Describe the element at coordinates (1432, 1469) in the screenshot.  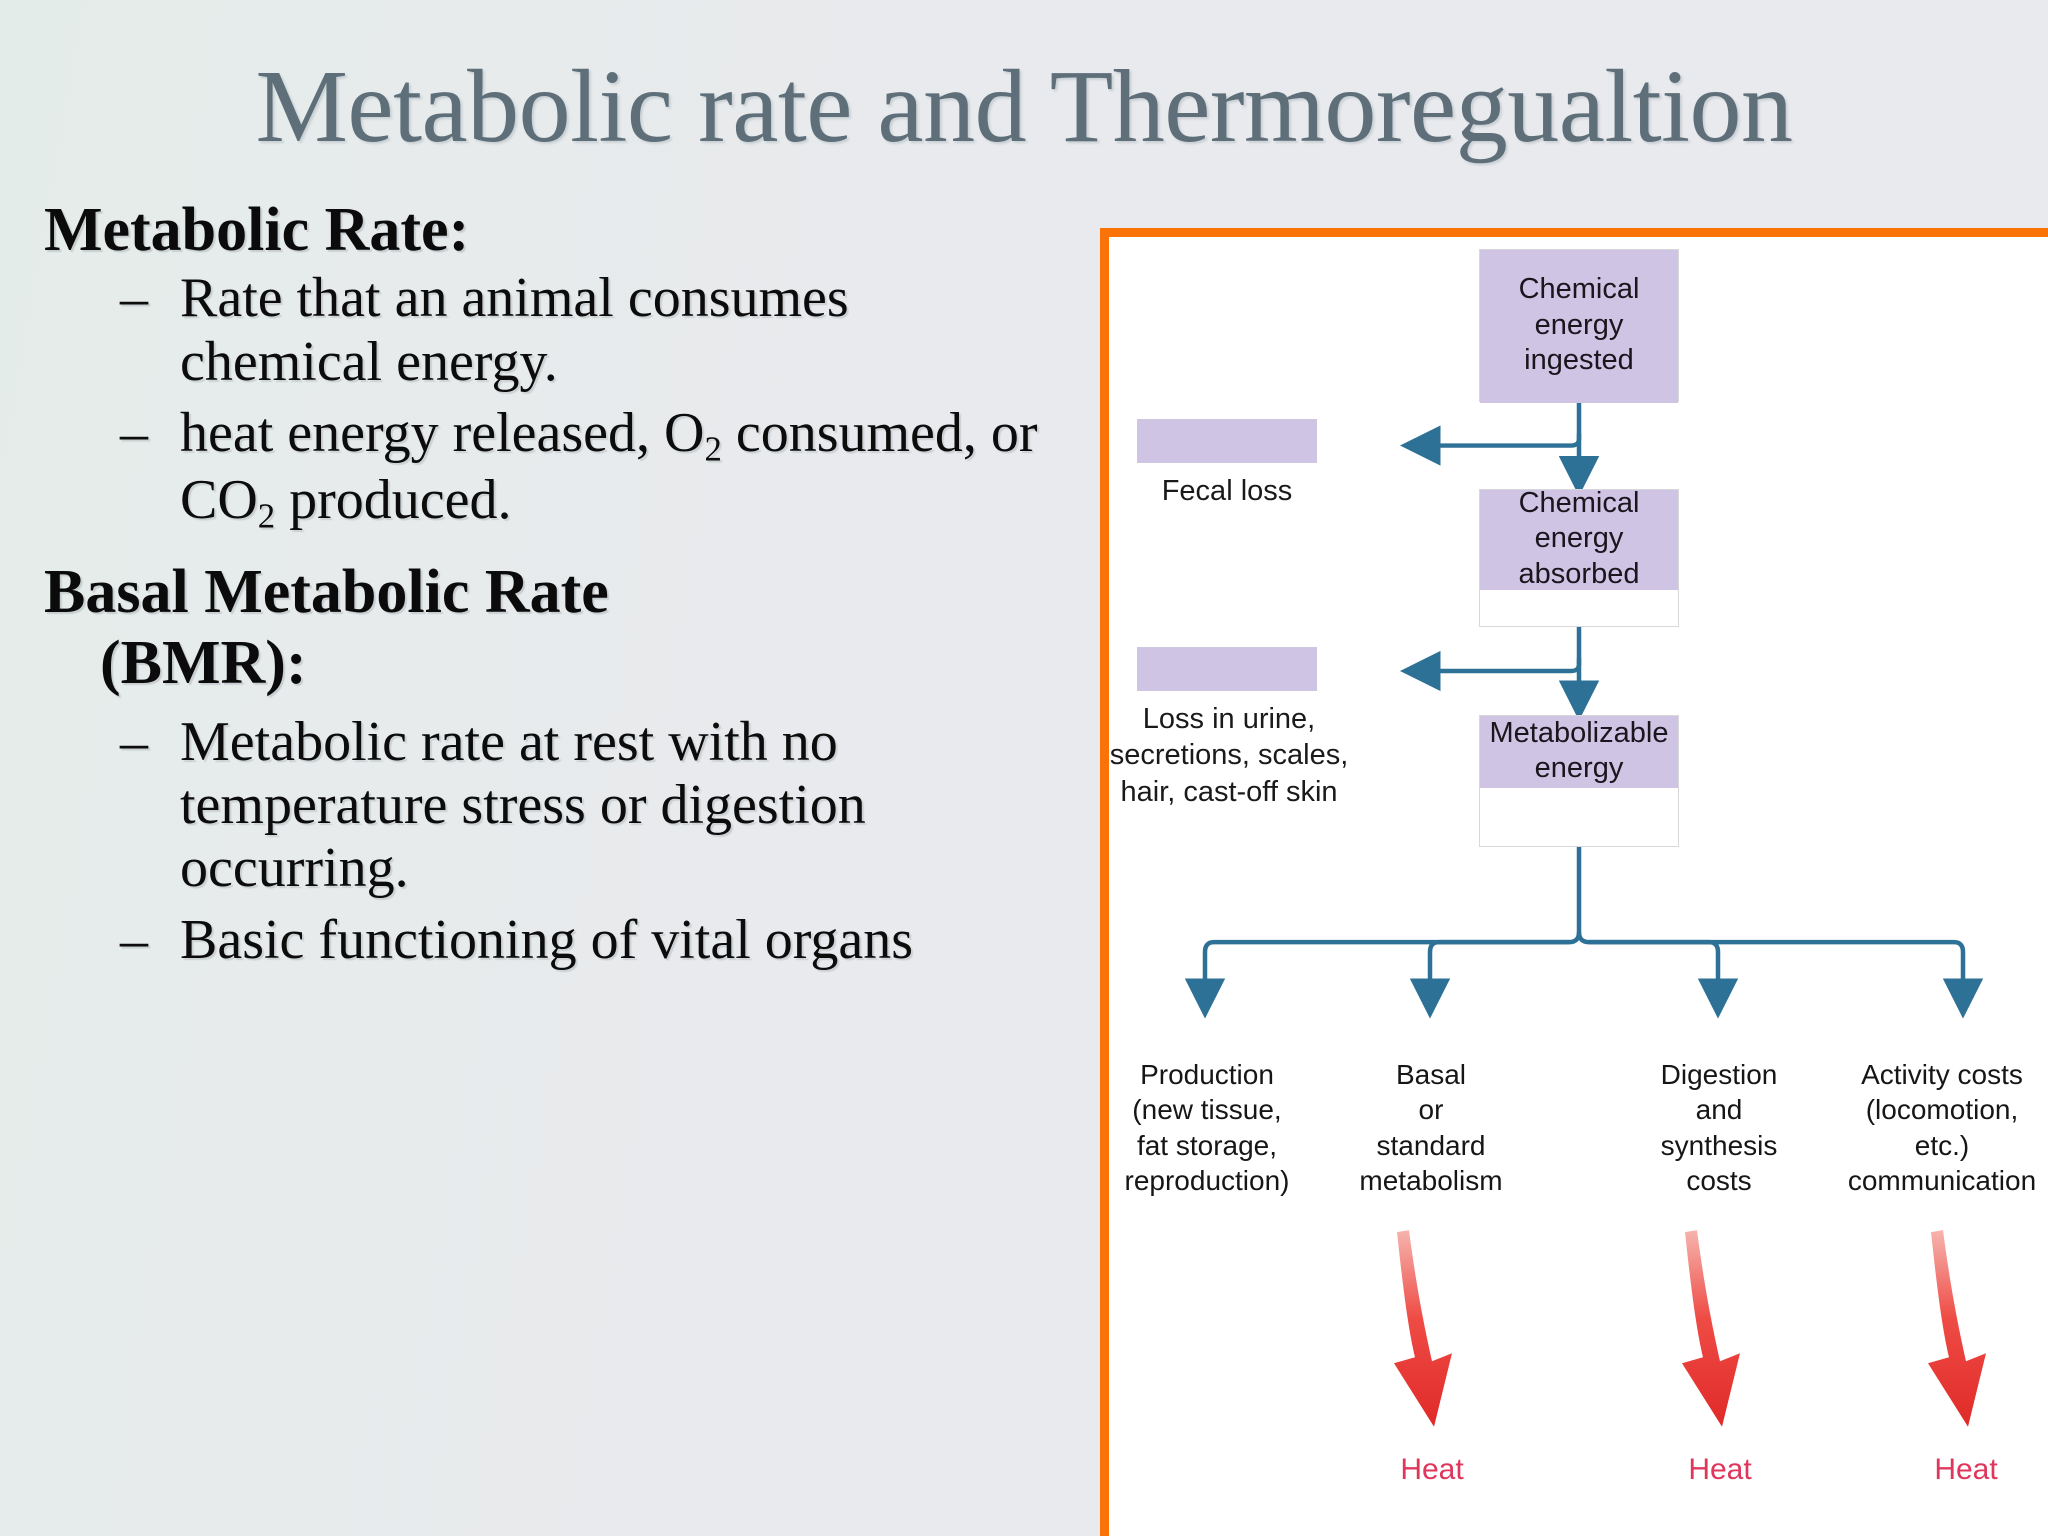
I see `heat-label-basal: Heat` at that location.